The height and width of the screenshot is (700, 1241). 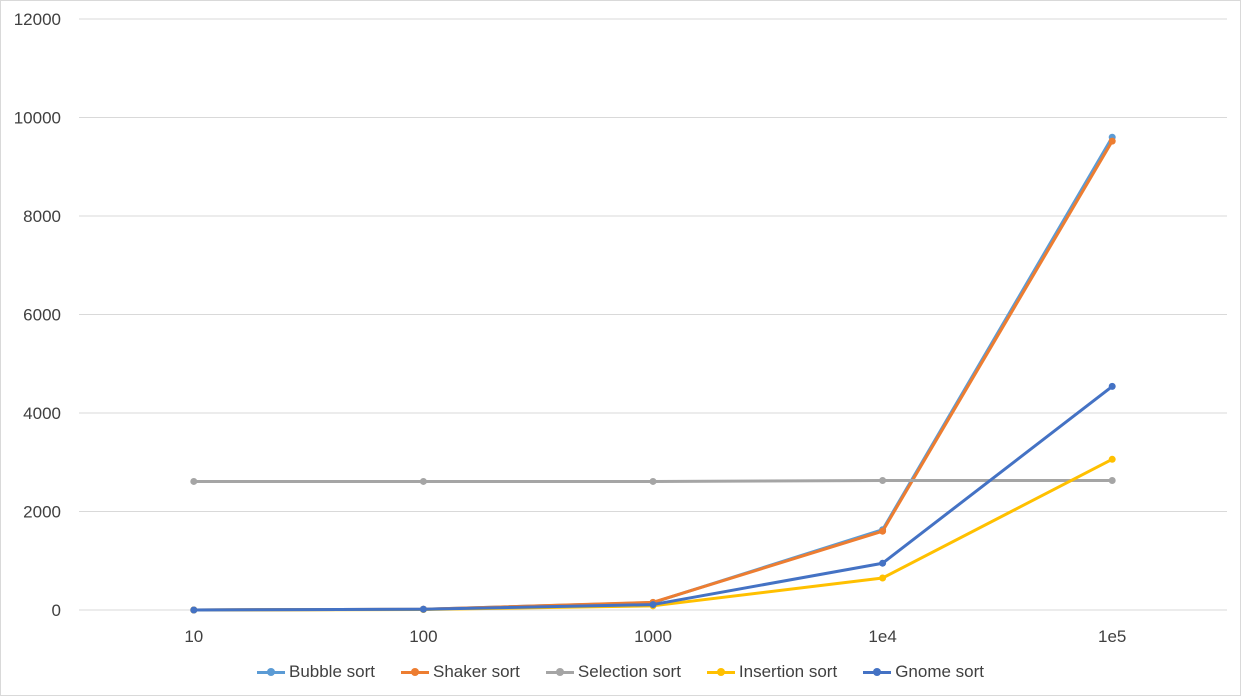 What do you see at coordinates (1112, 636) in the screenshot?
I see `x-tick-label: 1e5` at bounding box center [1112, 636].